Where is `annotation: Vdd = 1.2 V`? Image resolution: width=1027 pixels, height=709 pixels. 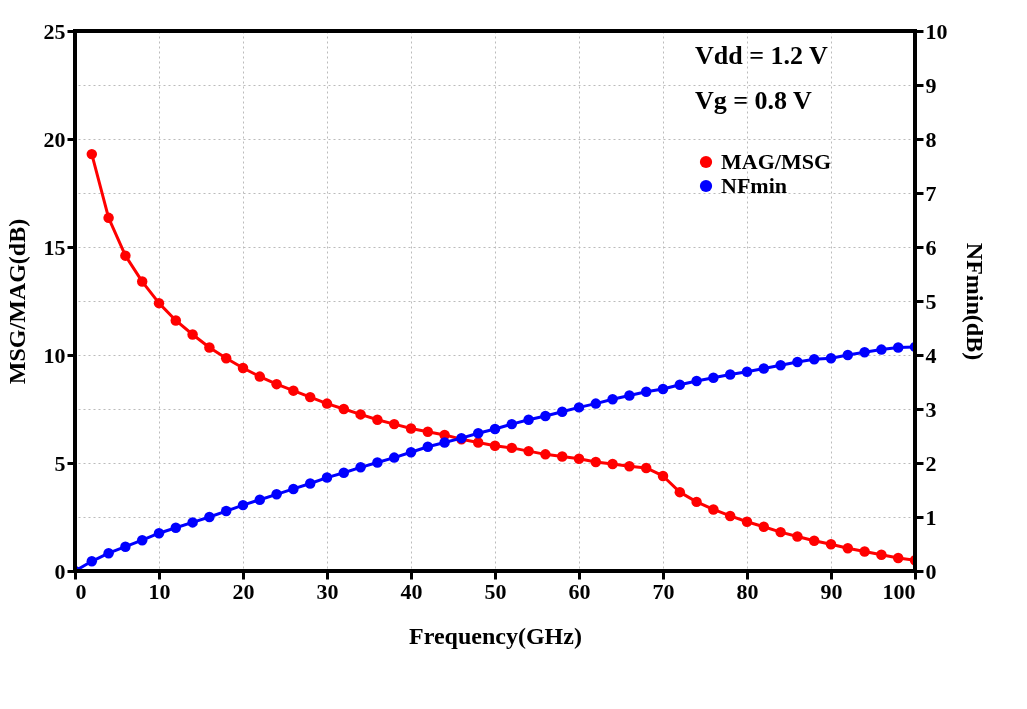
annotation: Vdd = 1.2 V is located at coordinates (762, 55).